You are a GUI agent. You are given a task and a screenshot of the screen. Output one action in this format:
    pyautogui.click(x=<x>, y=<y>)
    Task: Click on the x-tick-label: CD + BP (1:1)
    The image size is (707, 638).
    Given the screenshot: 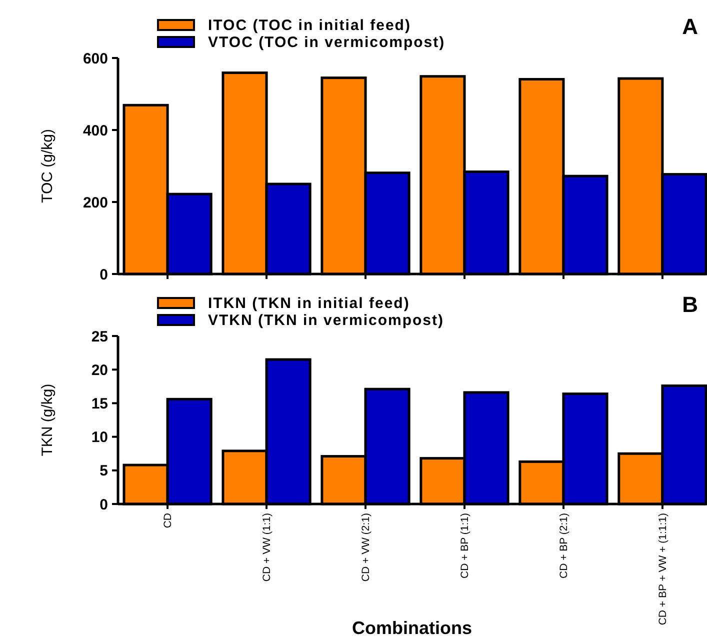 What is the action you would take?
    pyautogui.click(x=465, y=545)
    